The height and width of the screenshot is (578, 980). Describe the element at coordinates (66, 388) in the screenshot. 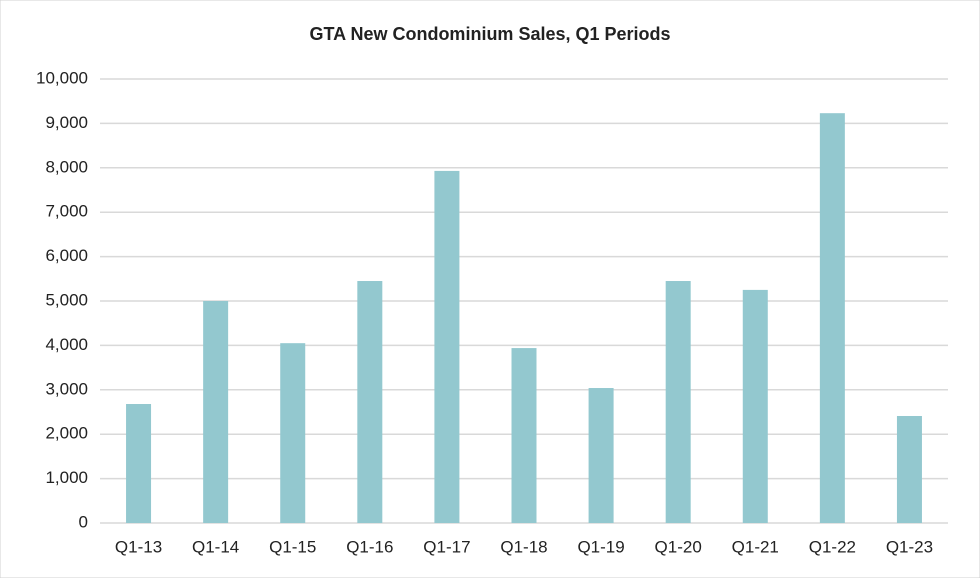

I see `y-tick-label: 3,000` at that location.